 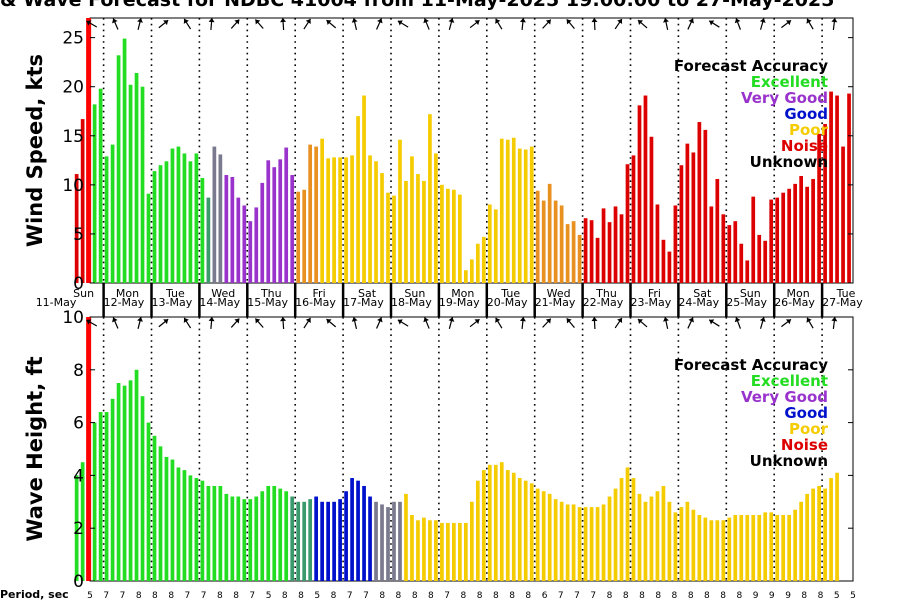 What do you see at coordinates (804, 445) in the screenshot?
I see `legend-item-noise: Noise` at bounding box center [804, 445].